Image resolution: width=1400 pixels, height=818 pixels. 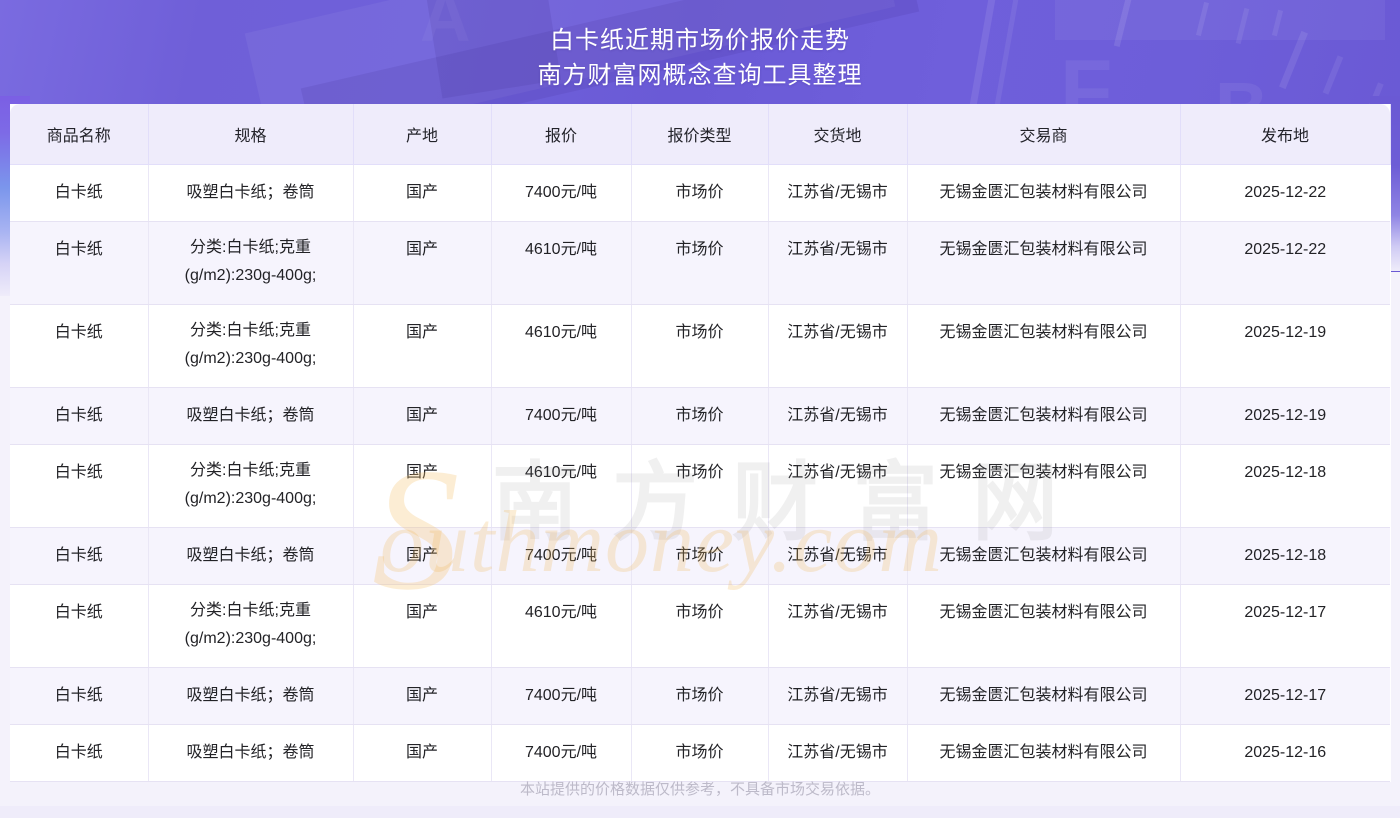 I want to click on column-header-spec: 规格, so click(x=251, y=134).